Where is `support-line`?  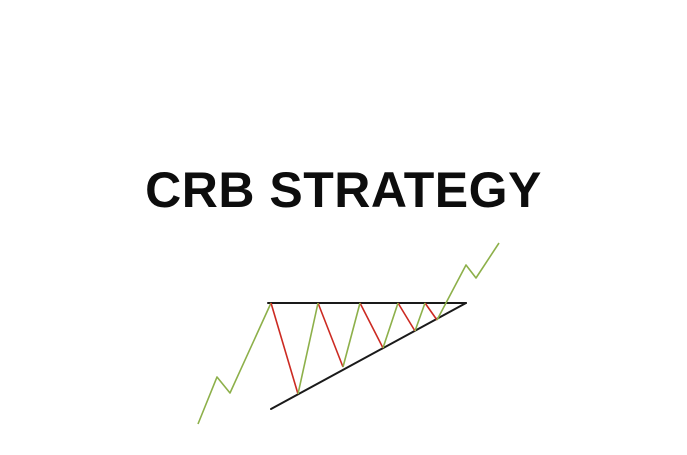 support-line is located at coordinates (368, 356).